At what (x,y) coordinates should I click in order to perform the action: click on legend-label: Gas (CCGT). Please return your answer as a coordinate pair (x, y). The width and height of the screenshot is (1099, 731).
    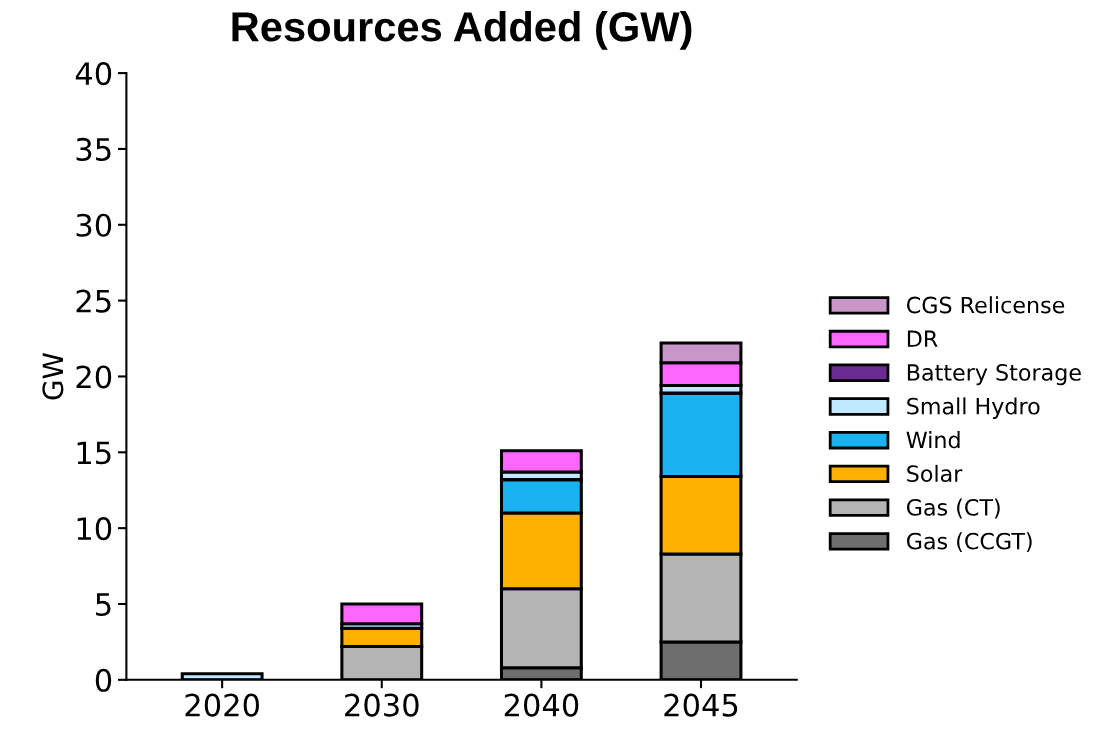
    Looking at the image, I should click on (969, 542).